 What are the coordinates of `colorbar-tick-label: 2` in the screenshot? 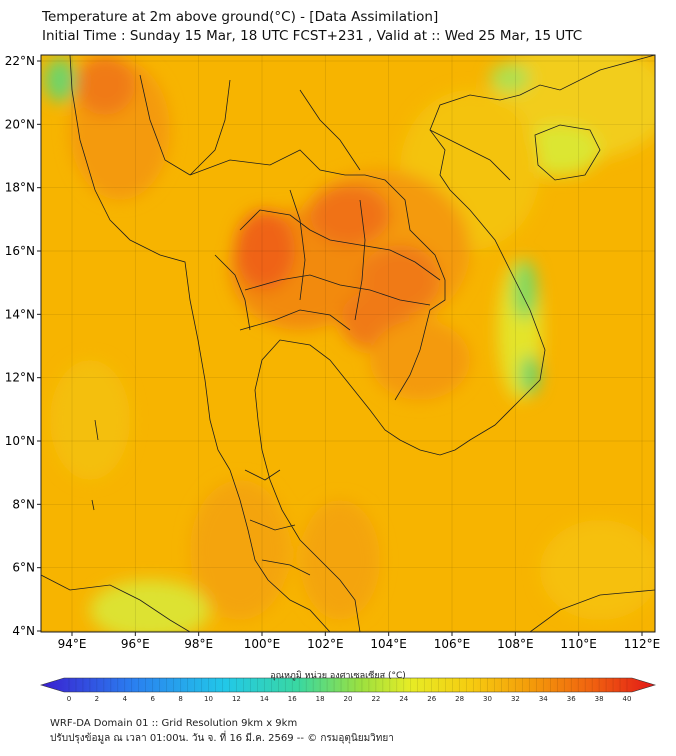 It's located at (97, 699).